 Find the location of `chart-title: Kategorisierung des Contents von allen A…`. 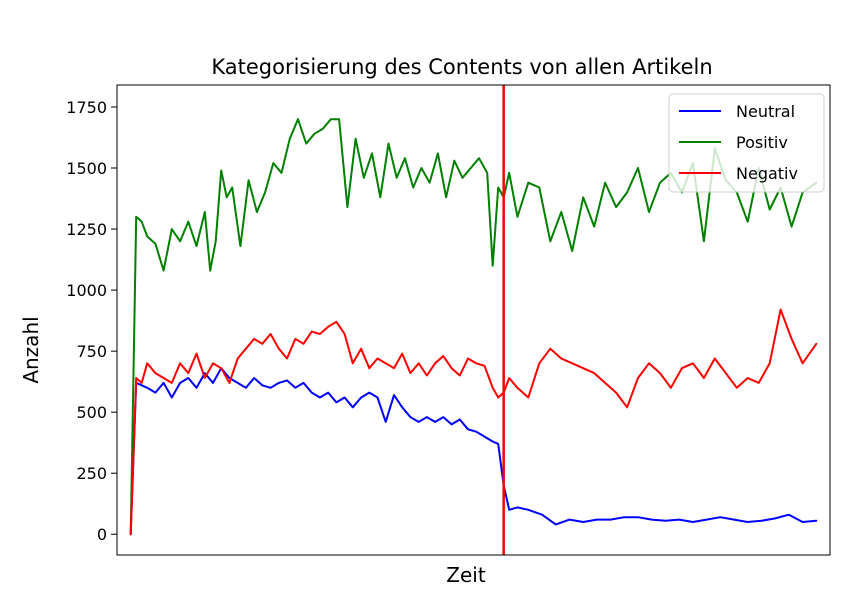

chart-title: Kategorisierung des Contents von allen A… is located at coordinates (461, 67).